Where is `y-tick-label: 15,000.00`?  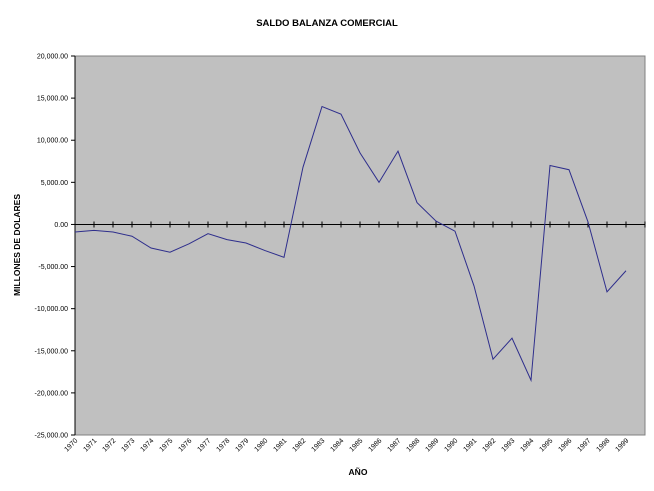
y-tick-label: 15,000.00 is located at coordinates (52, 99).